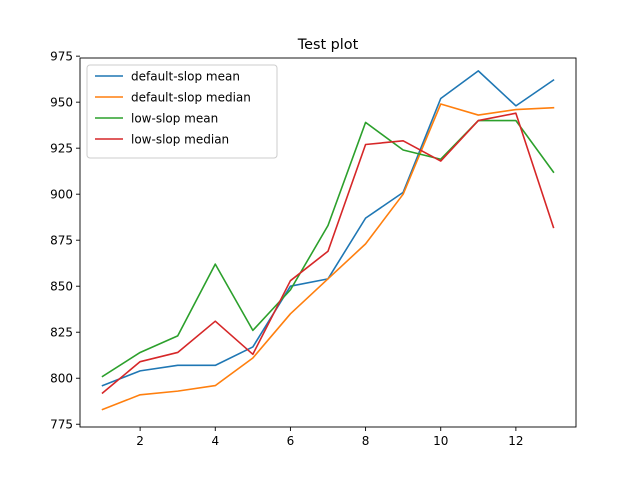  I want to click on x-tick-label: 10, so click(440, 441).